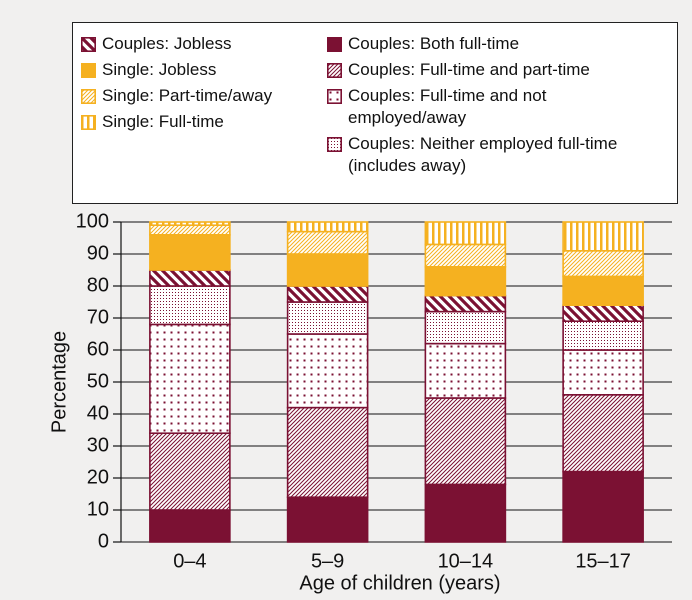  What do you see at coordinates (189, 561) in the screenshot?
I see `x-tick-label: 0–4` at bounding box center [189, 561].